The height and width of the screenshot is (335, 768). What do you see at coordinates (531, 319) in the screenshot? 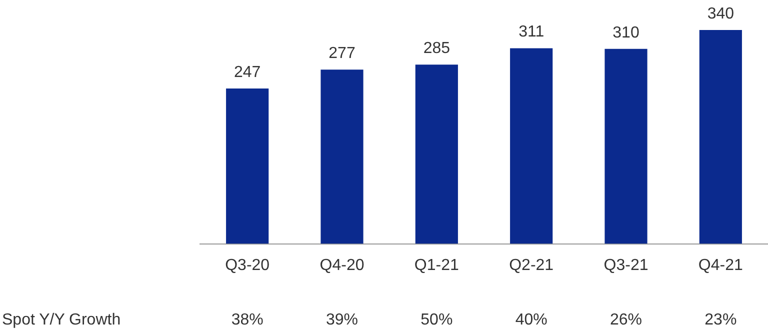
I see `text: 40%` at bounding box center [531, 319].